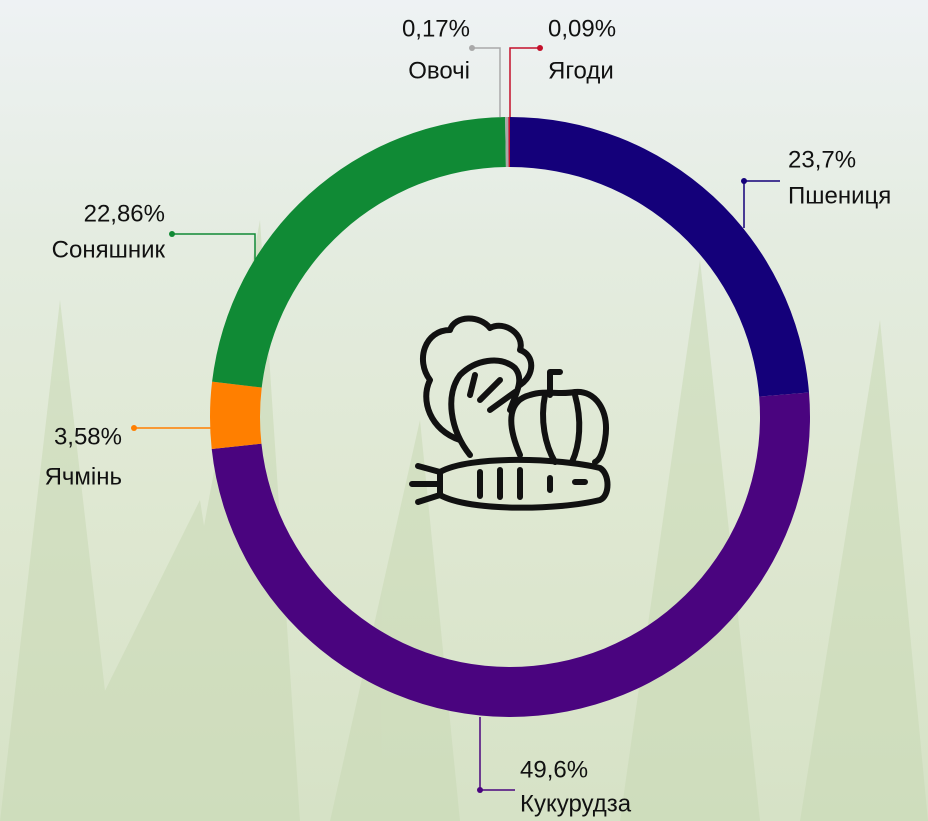 Image resolution: width=928 pixels, height=821 pixels. What do you see at coordinates (581, 70) in the screenshot?
I see `category-label: Ягоди` at bounding box center [581, 70].